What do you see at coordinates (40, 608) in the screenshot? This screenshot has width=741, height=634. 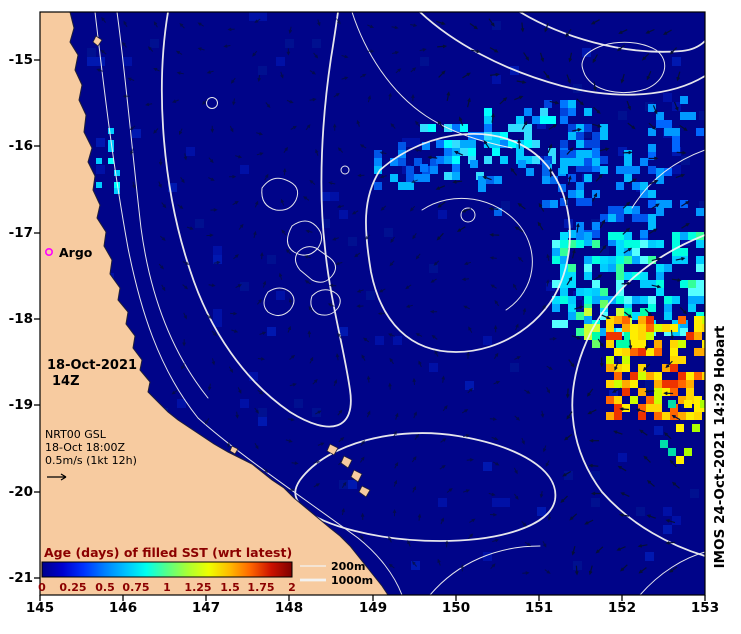 I see `x-axis-label: 145` at bounding box center [40, 608].